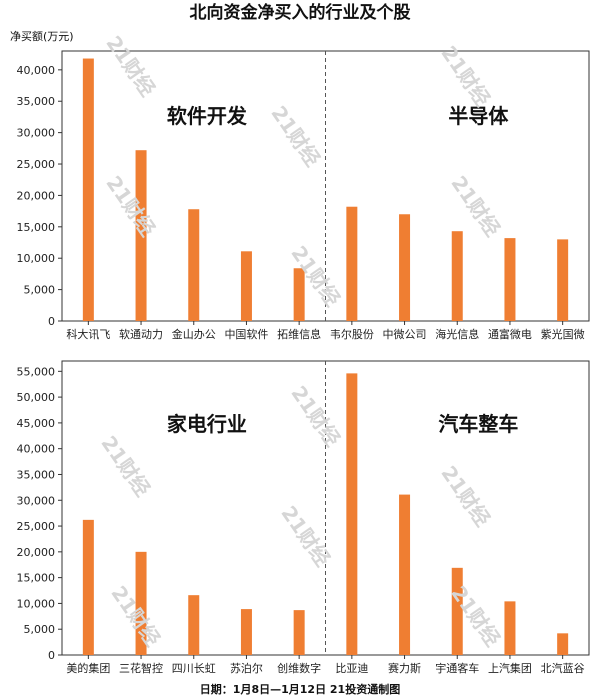 Image resolution: width=600 pixels, height=700 pixels. What do you see at coordinates (36, 371) in the screenshot?
I see `y-tick-label: 55,000` at bounding box center [36, 371].